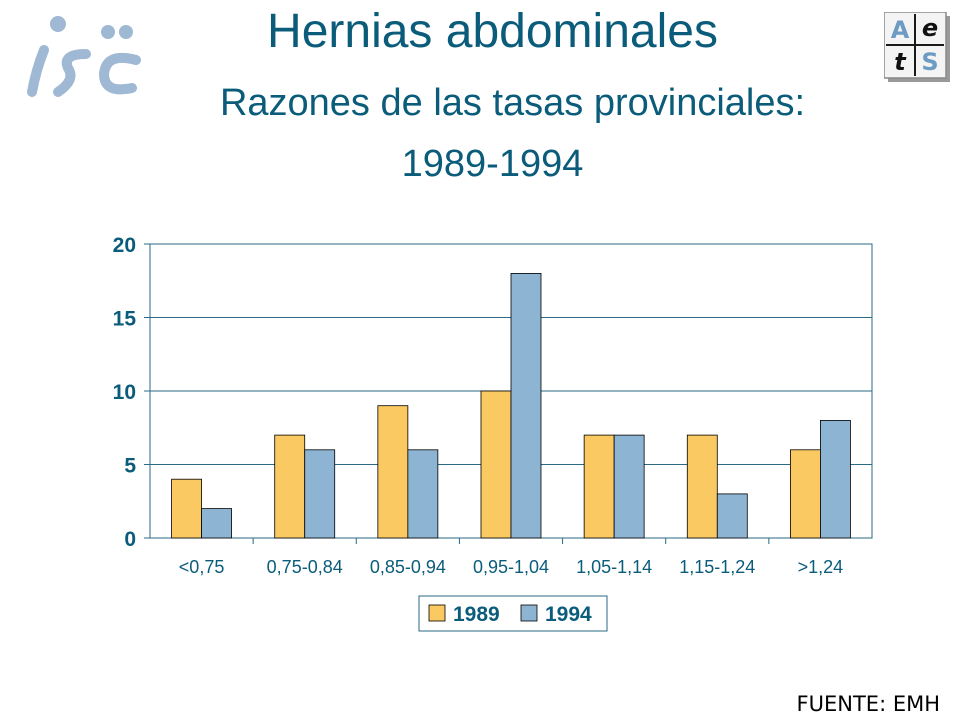  What do you see at coordinates (821, 567) in the screenshot?
I see `x-tick-label: >1,24` at bounding box center [821, 567].